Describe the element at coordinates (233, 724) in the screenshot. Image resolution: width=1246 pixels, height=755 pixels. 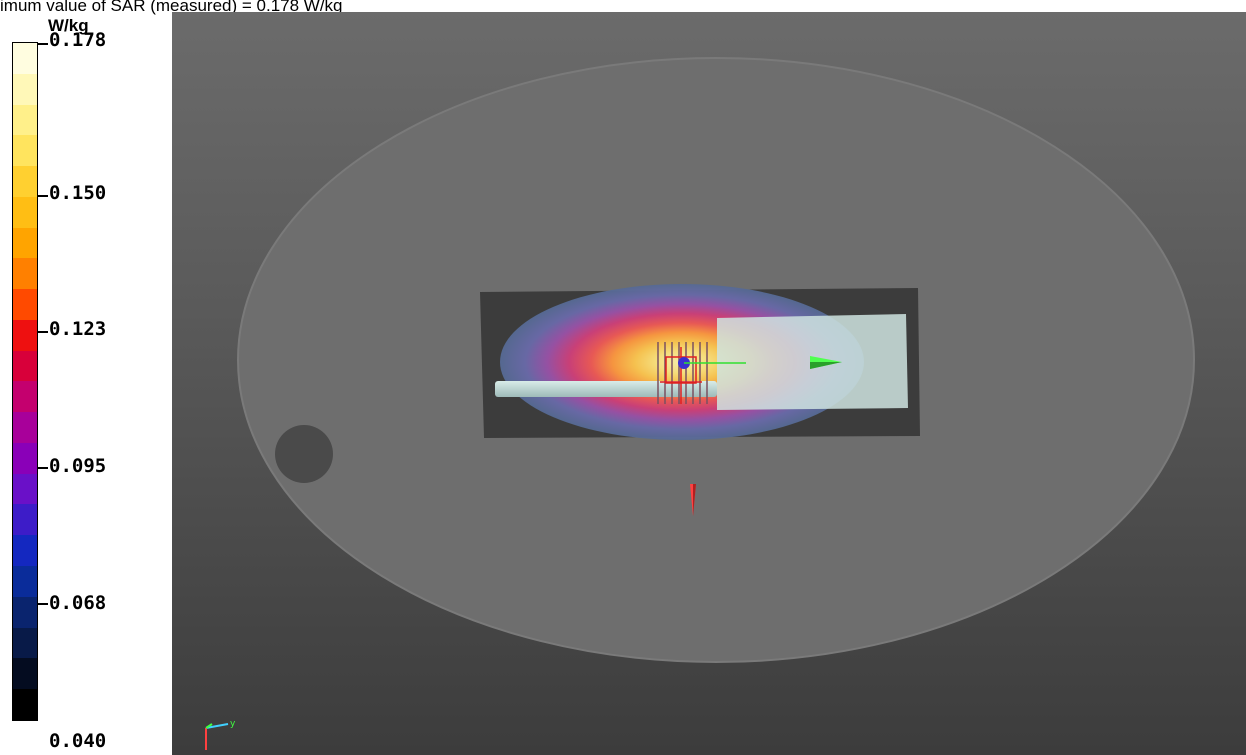
I see `axes-indicator-label: y` at that location.